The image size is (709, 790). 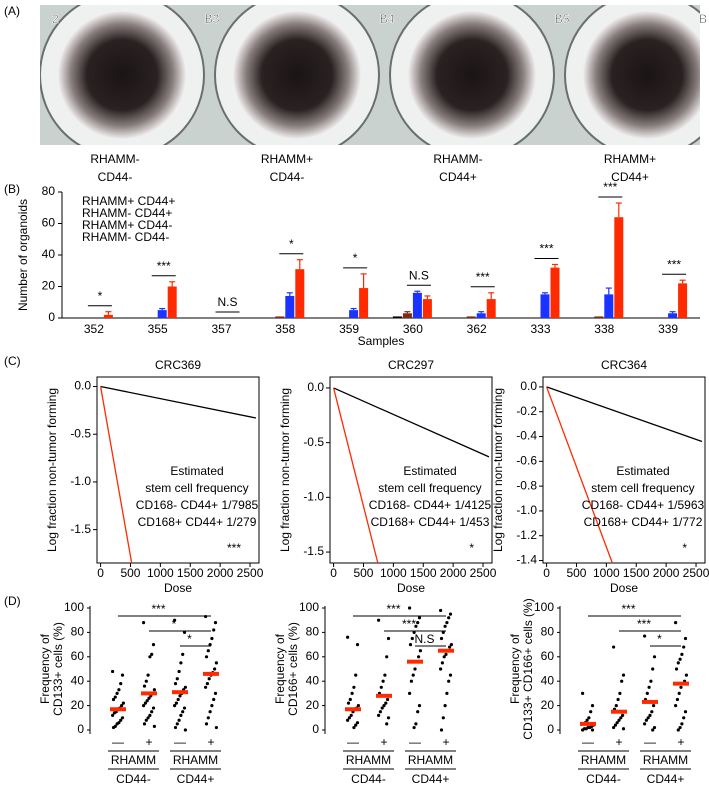 I want to click on x-tick-label: 0, so click(x=546, y=573).